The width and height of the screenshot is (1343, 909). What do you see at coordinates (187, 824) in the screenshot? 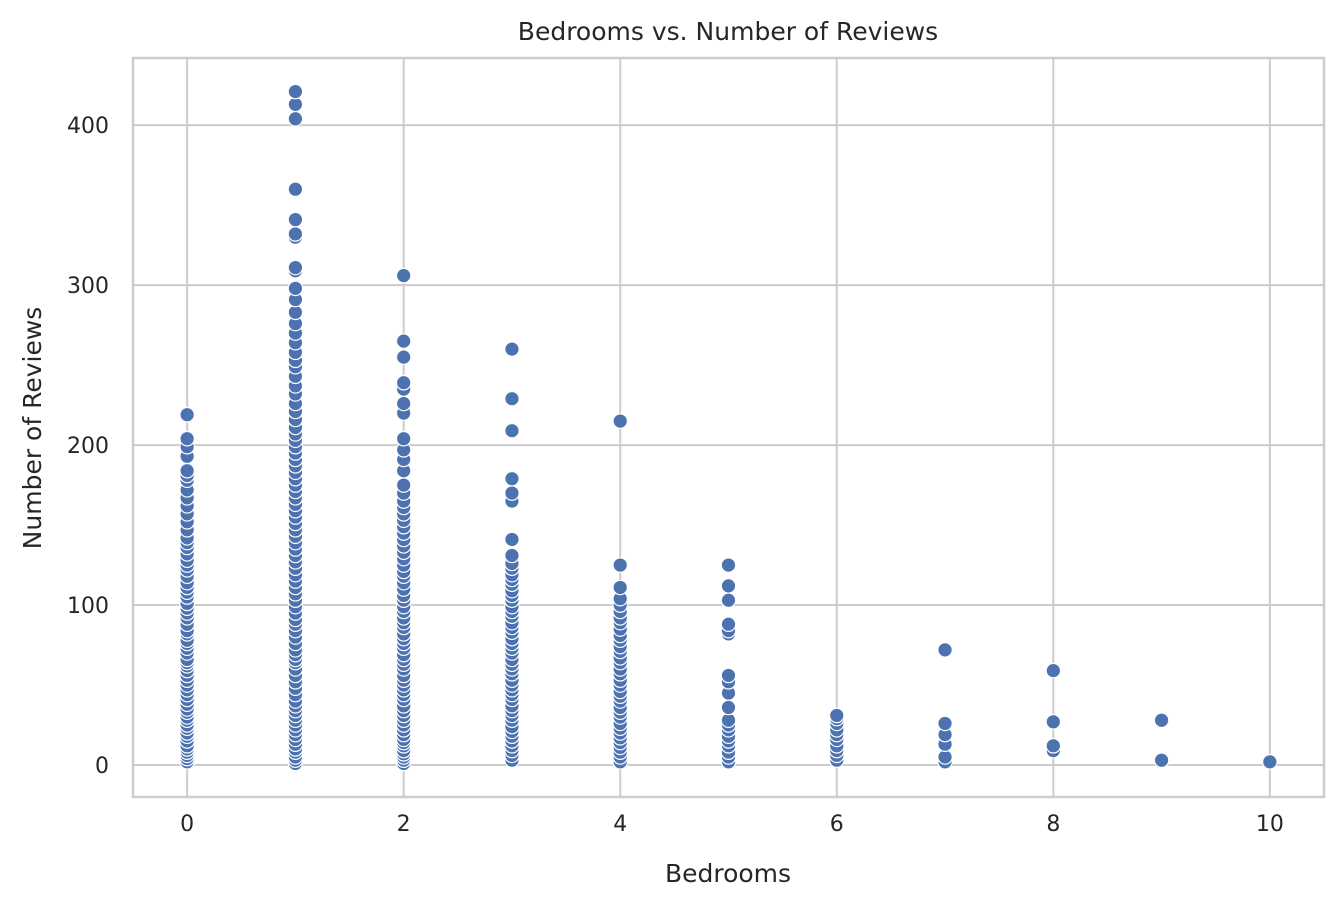
I see `x-tick-label: 0` at bounding box center [187, 824].